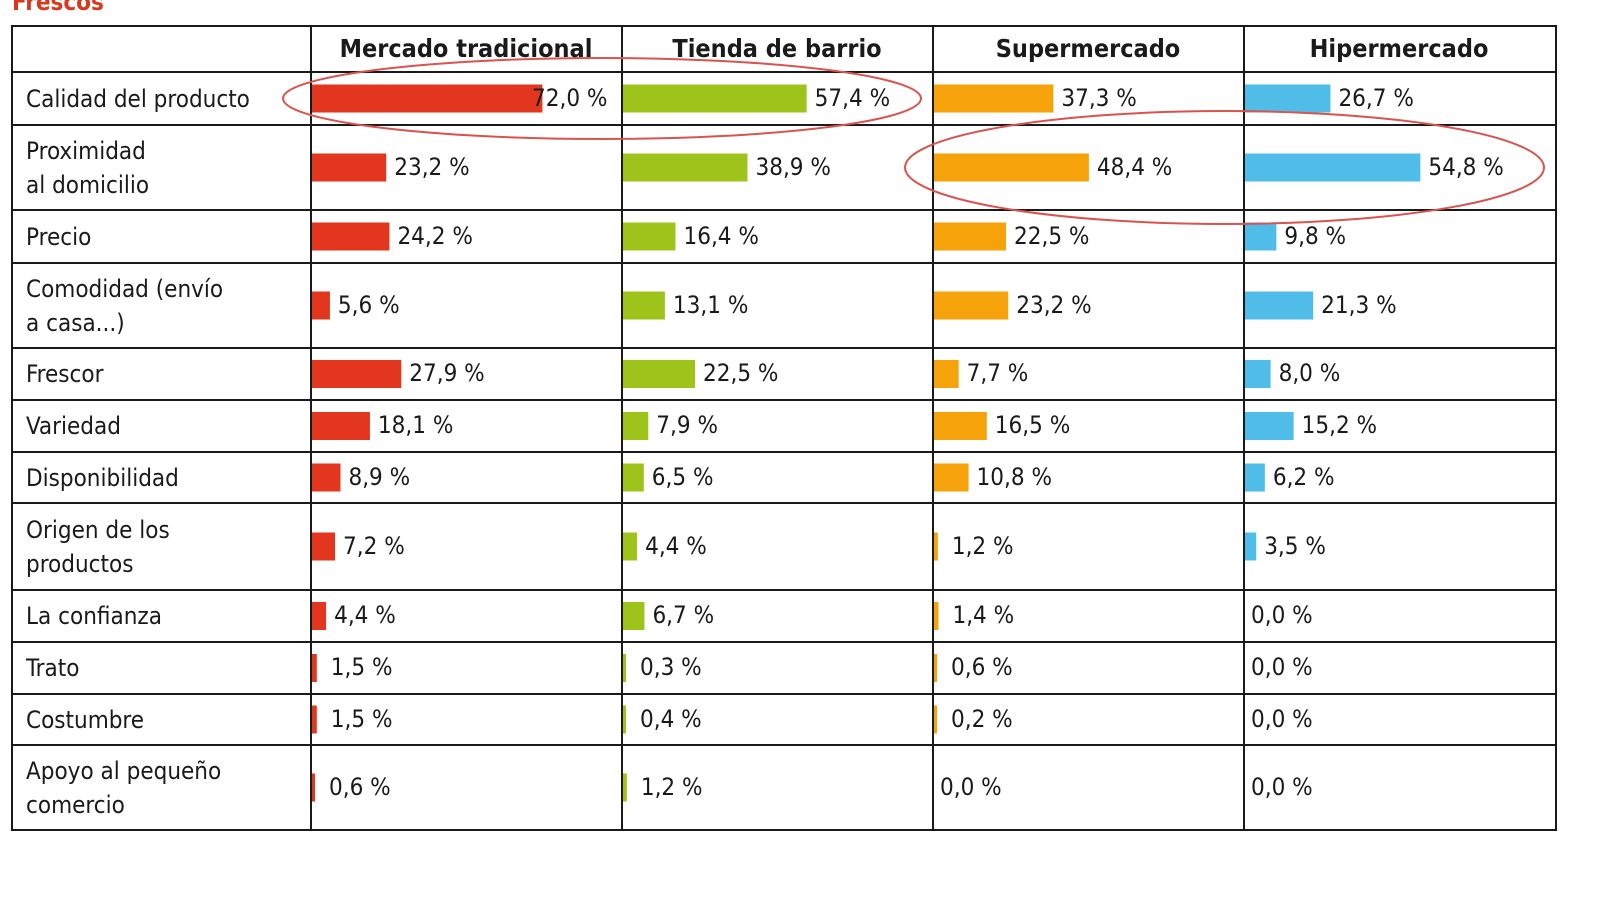 This screenshot has height=900, width=1600. I want to click on bar-value-label: 48,4 %, so click(1134, 166).